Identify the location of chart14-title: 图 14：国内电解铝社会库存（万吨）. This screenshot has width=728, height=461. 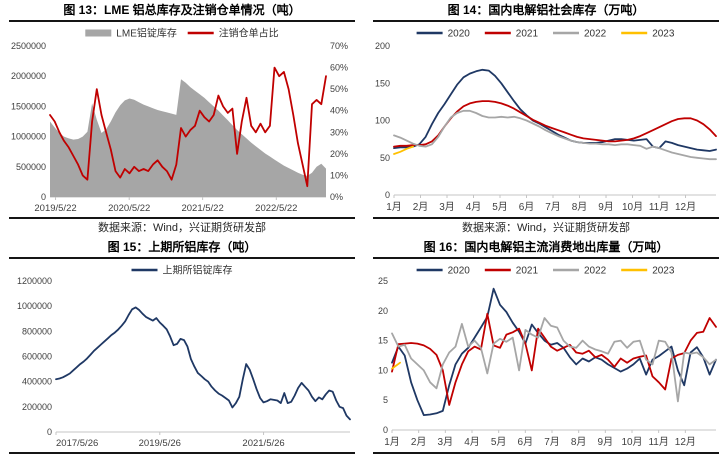
(546, 10).